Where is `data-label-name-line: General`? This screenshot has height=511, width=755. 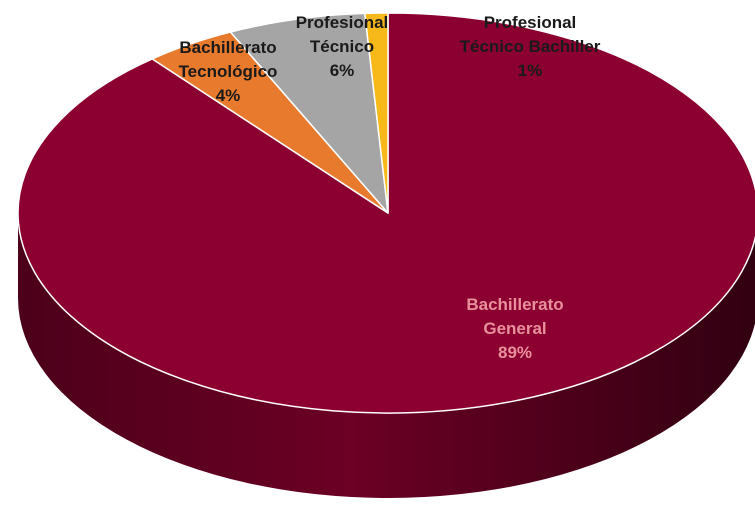
data-label-name-line: General is located at coordinates (514, 328).